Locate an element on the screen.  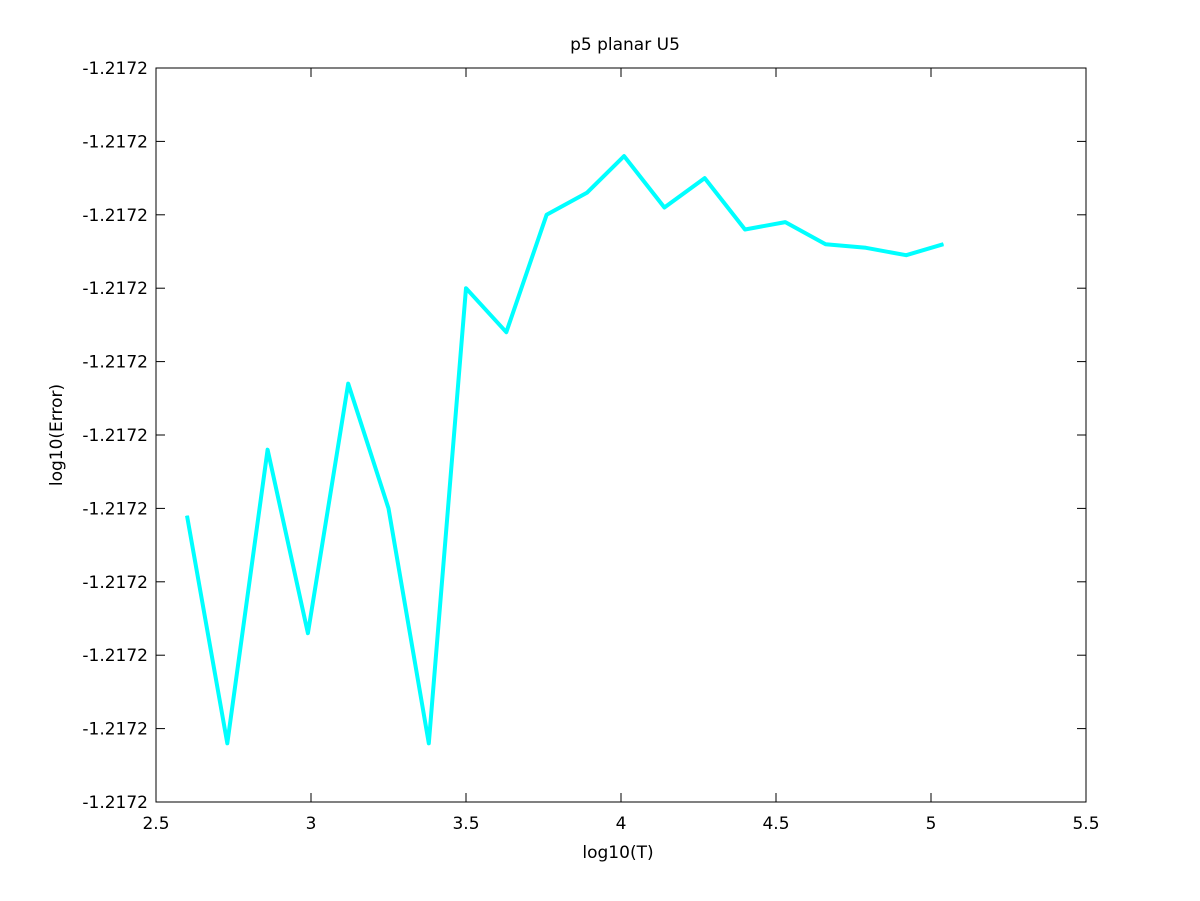
x-tick-label: 4 is located at coordinates (621, 824).